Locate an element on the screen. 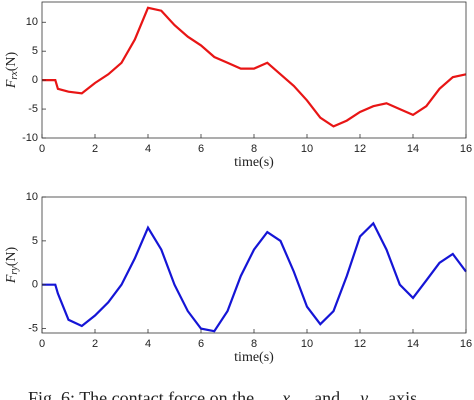  caption-y: y is located at coordinates (363, 394).